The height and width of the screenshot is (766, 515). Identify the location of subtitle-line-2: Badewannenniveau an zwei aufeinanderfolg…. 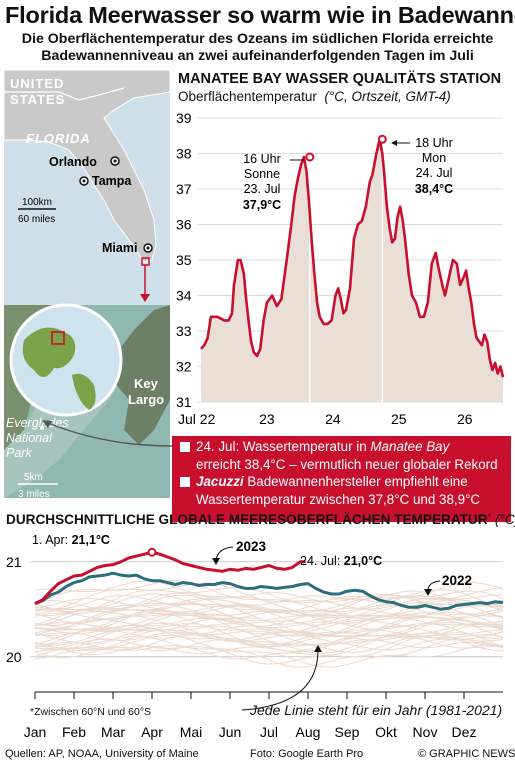
(257, 56).